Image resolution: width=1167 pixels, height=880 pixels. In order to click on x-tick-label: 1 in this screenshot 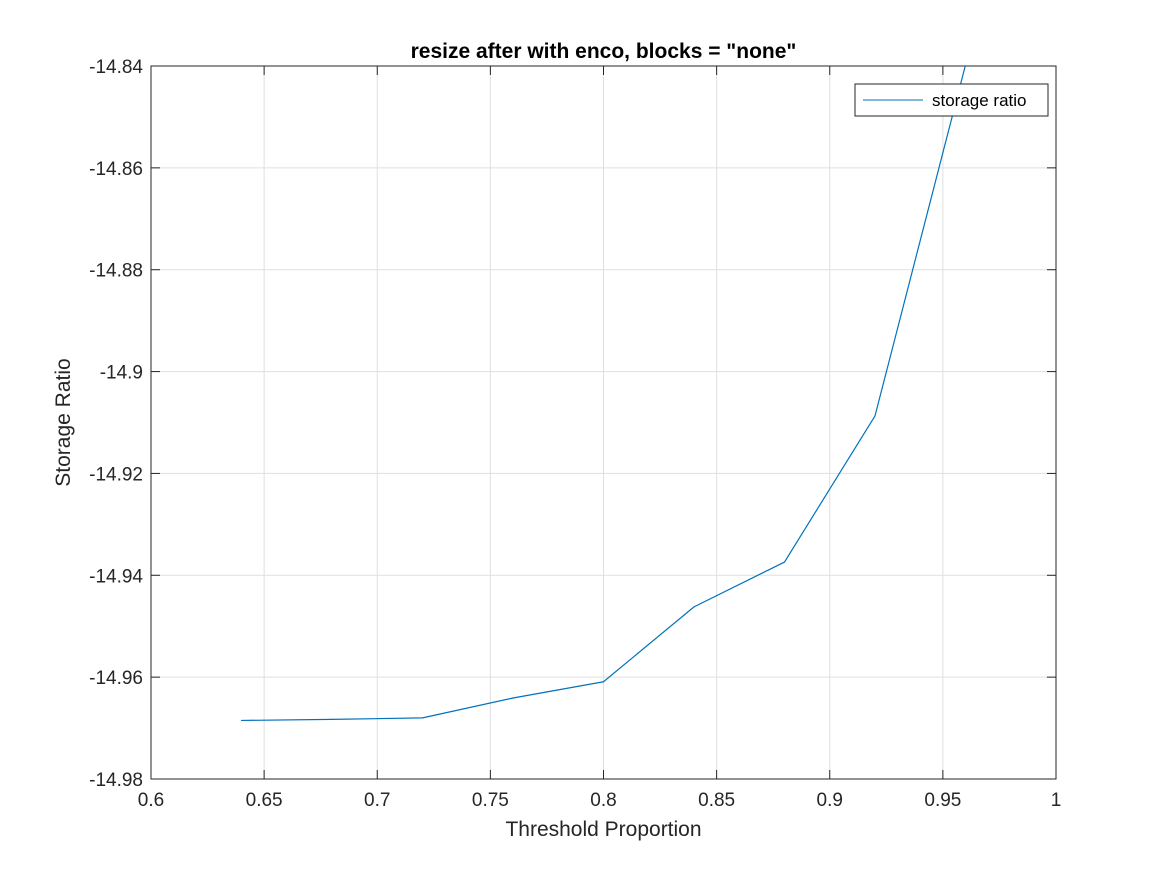, I will do `click(1056, 800)`.